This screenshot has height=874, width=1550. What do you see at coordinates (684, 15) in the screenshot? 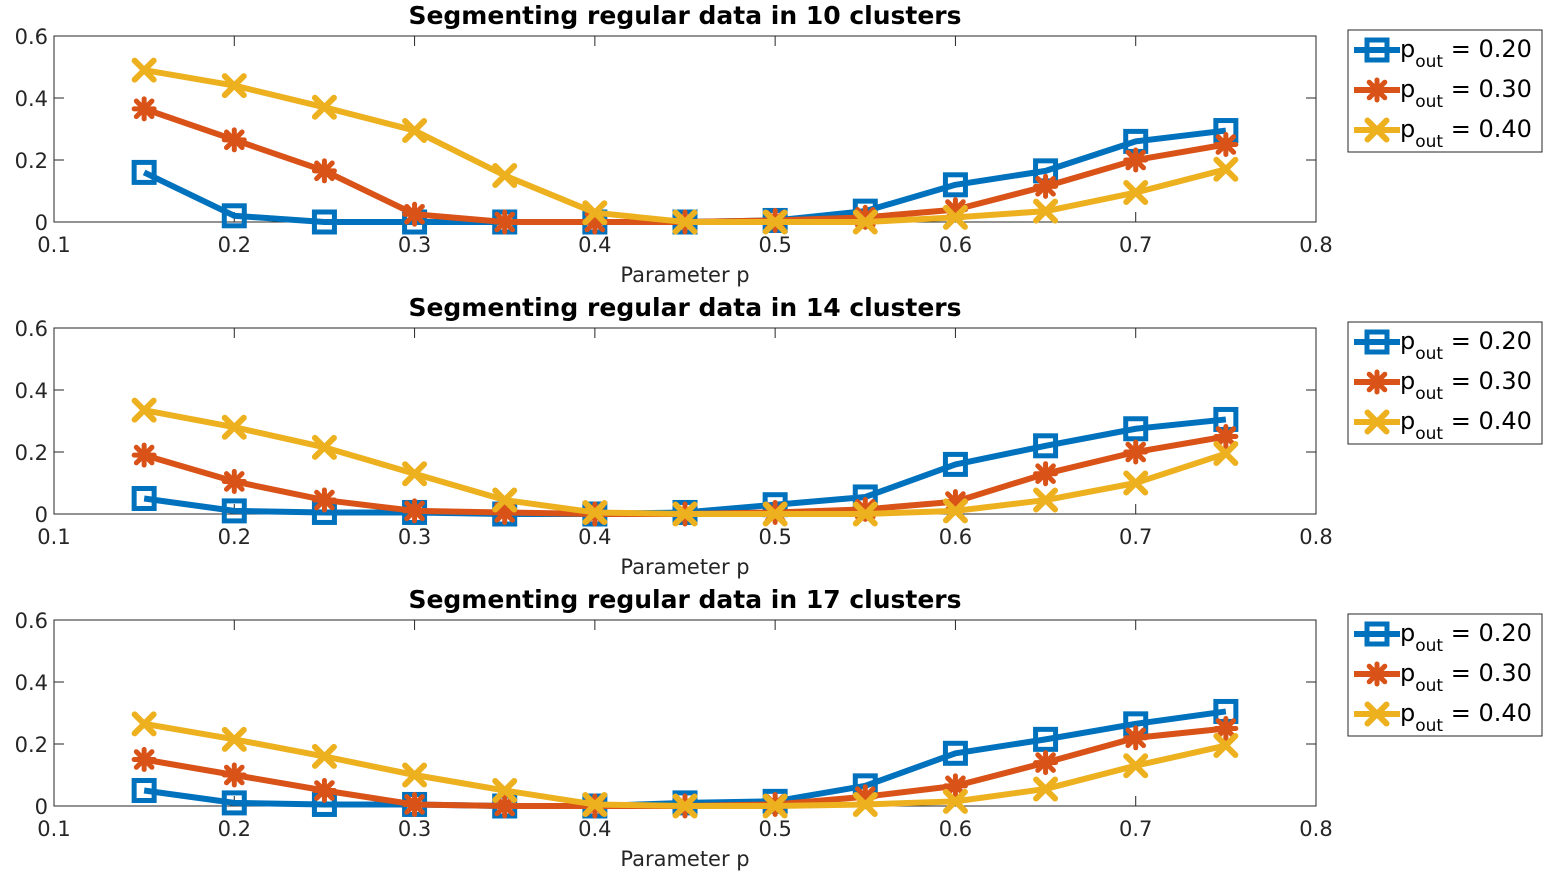
I see `chart-title: Segmenting regular data in 10 clusters` at bounding box center [684, 15].